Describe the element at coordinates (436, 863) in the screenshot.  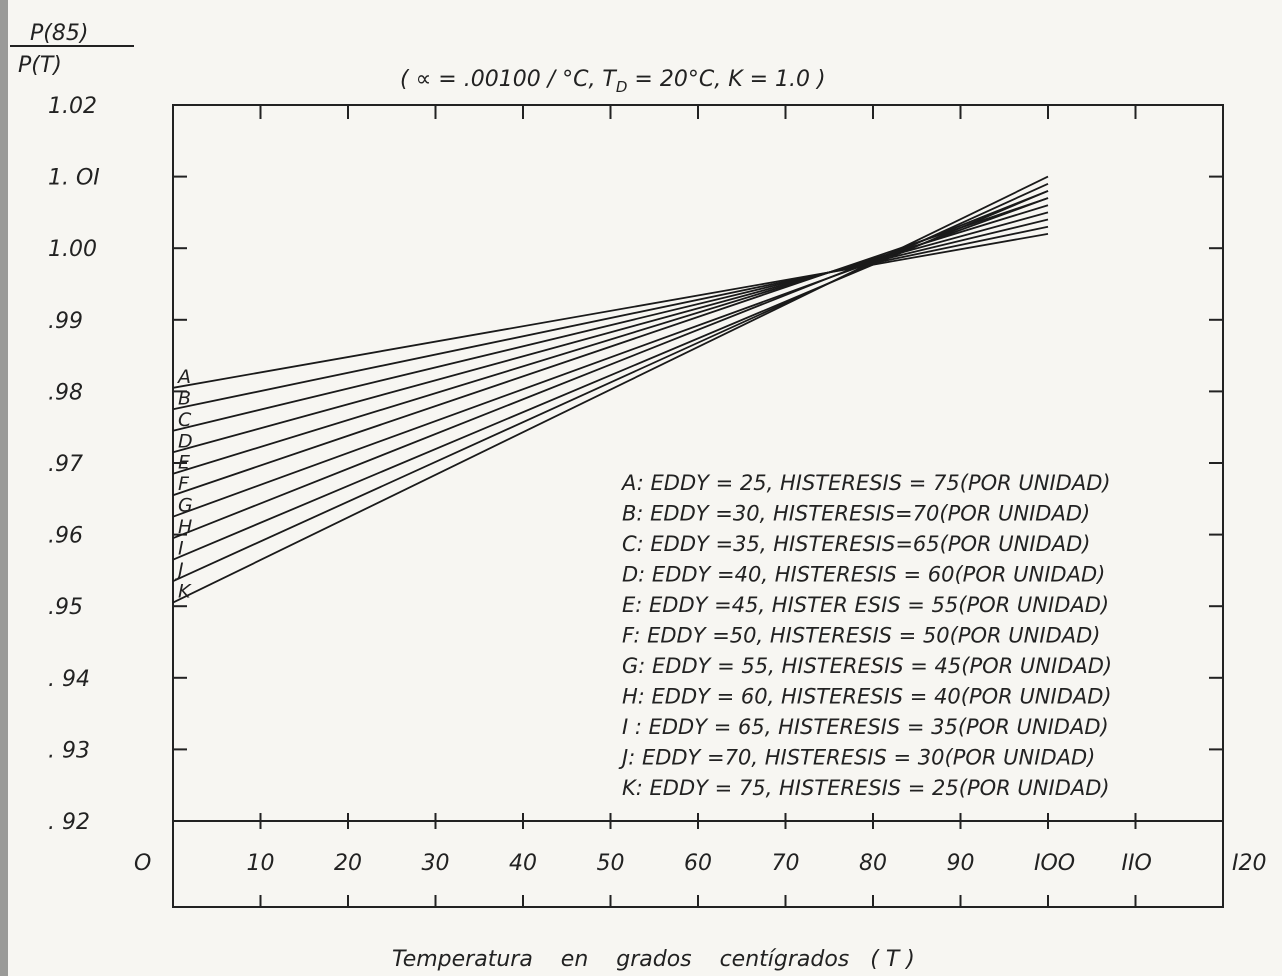
I see `x-tick-label: 30` at that location.